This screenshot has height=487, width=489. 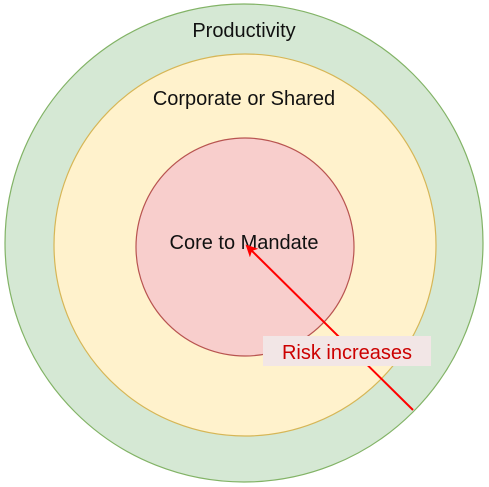 What do you see at coordinates (244, 243) in the screenshot?
I see `core-to-mandate-label: Core to Mandate` at bounding box center [244, 243].